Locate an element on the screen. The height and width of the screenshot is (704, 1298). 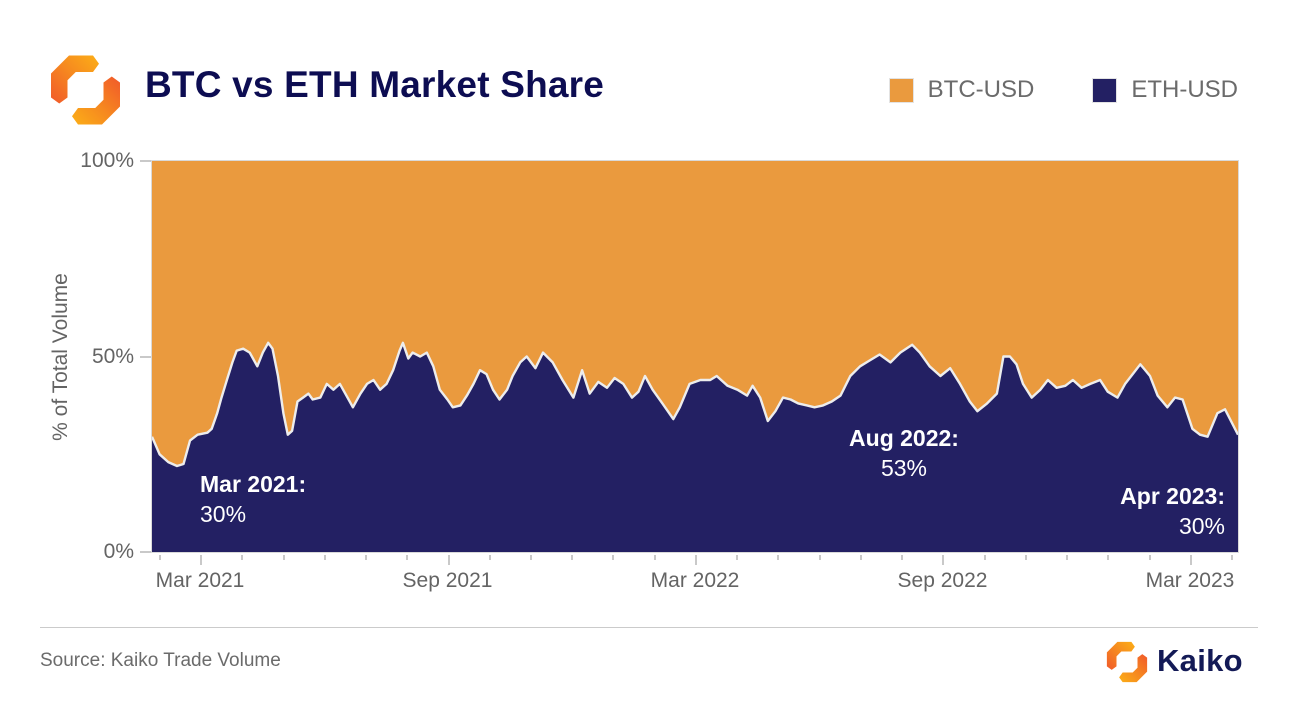
x-axis-label: Mar 2021 is located at coordinates (200, 580).